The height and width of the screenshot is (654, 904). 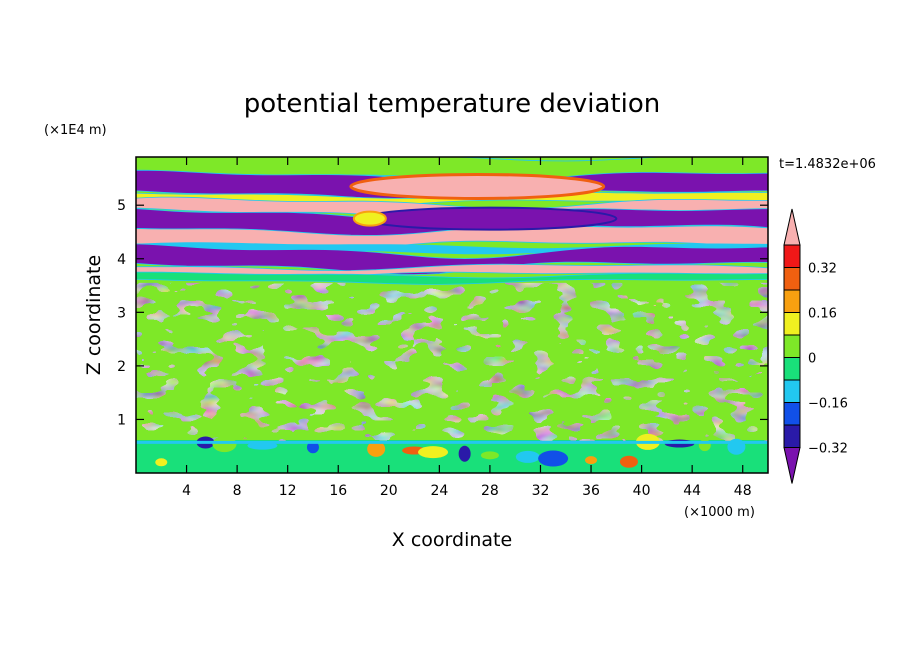 What do you see at coordinates (822, 269) in the screenshot?
I see `colorbar-label: 0.32` at bounding box center [822, 269].